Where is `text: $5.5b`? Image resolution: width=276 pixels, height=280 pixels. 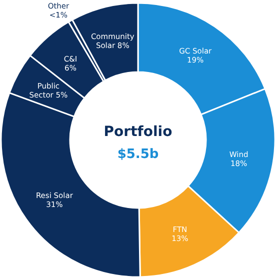
text: $5.5b is located at coordinates (138, 154).